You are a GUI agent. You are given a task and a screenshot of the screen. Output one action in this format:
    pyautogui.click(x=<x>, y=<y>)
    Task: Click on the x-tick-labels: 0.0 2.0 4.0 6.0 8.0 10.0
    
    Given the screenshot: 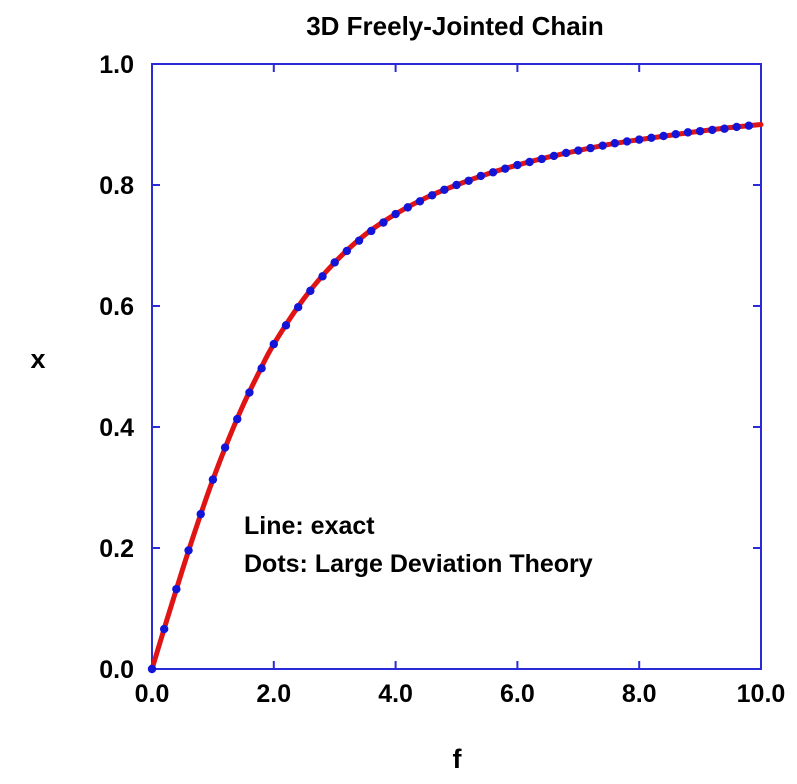 What is the action you would take?
    pyautogui.click(x=460, y=694)
    